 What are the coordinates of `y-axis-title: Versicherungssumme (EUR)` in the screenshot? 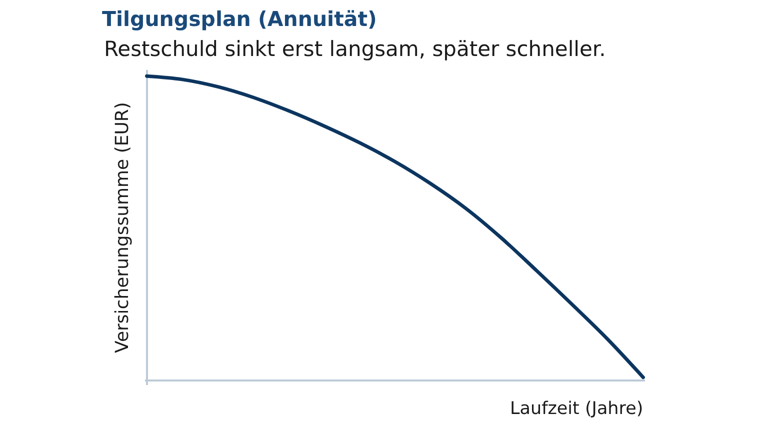 It's located at (123, 227).